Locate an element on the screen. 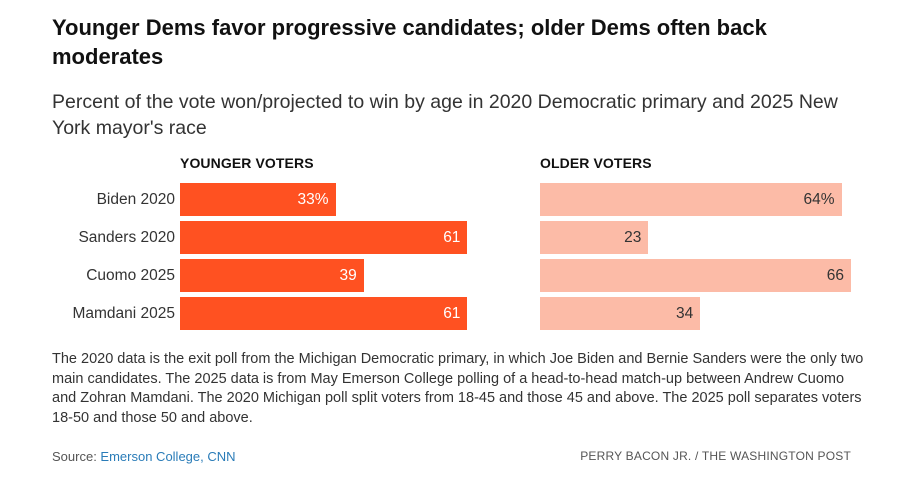 The width and height of the screenshot is (908, 493). category-label: Cuomo 2025 is located at coordinates (130, 275).